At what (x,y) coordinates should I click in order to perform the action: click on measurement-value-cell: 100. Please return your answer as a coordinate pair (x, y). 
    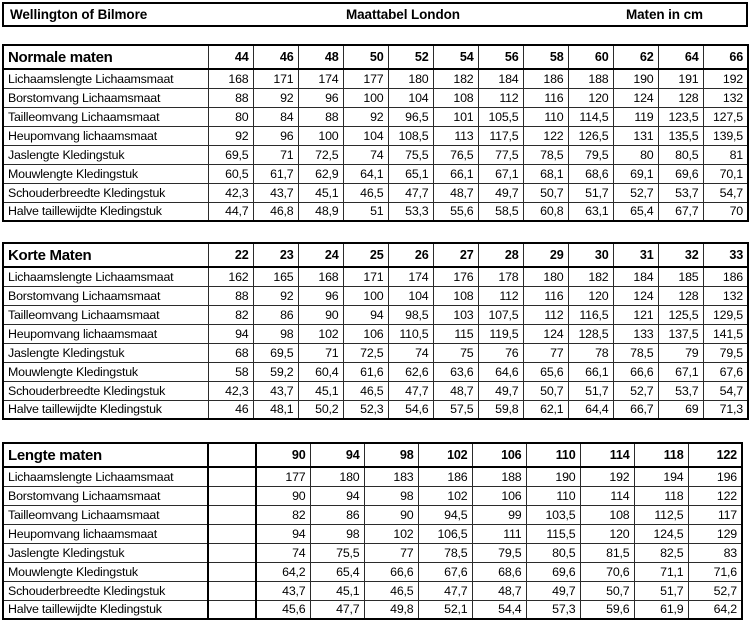
    Looking at the image, I should click on (365, 295).